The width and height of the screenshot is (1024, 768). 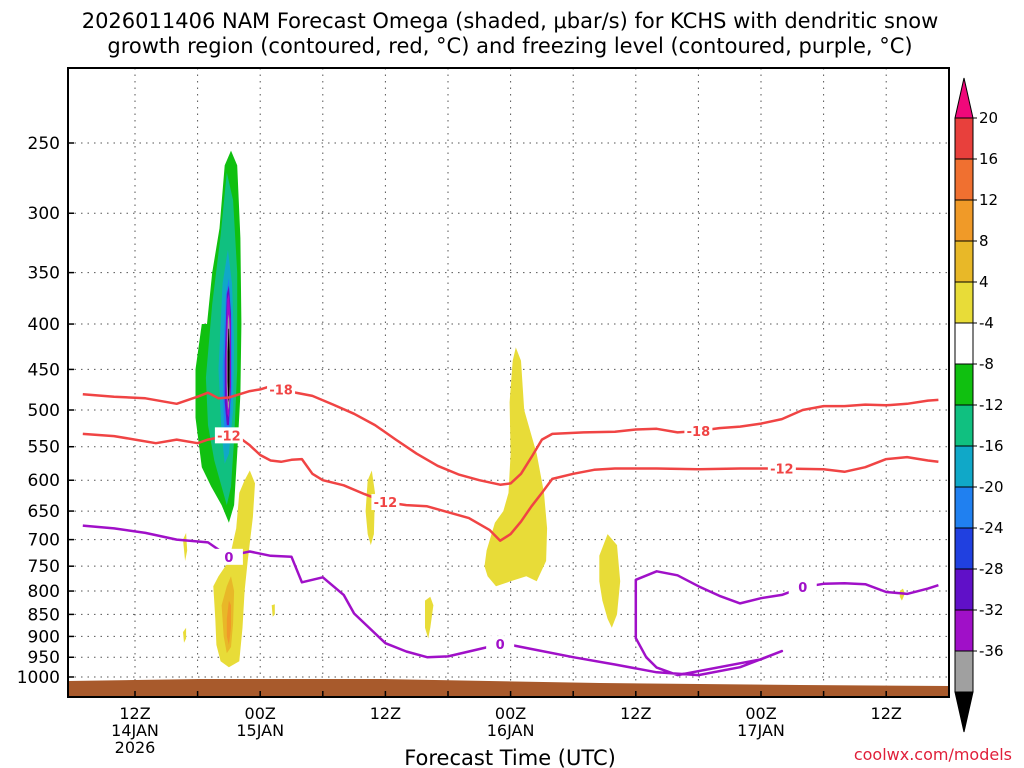 I want to click on pressure-tick-label: 300, so click(x=44, y=214).